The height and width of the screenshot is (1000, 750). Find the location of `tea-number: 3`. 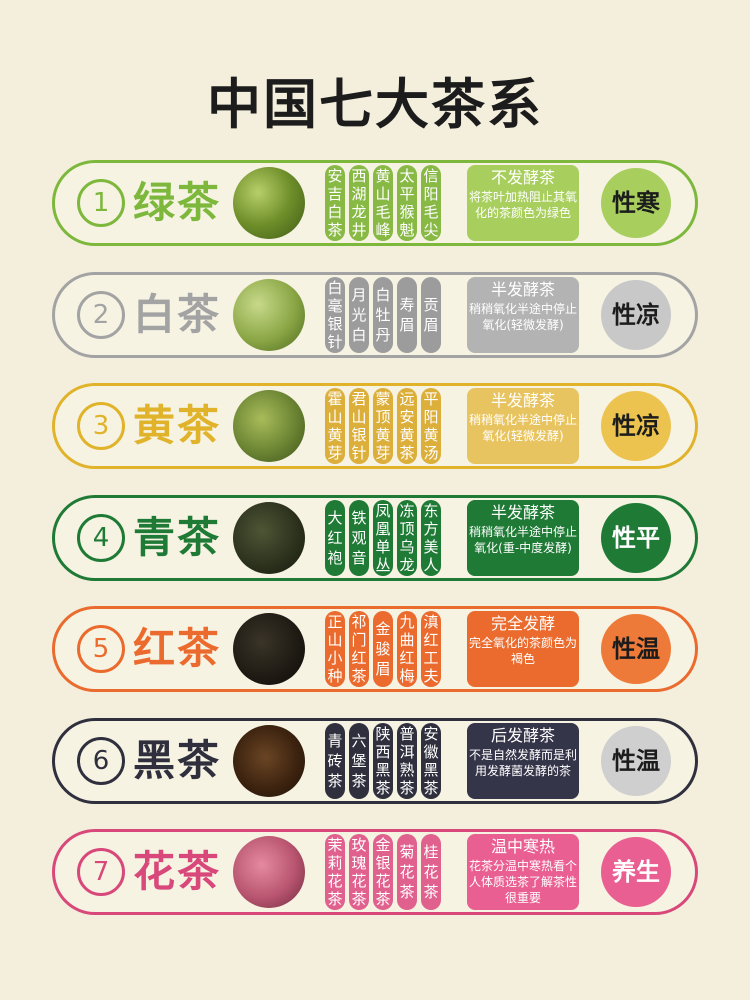

tea-number: 3 is located at coordinates (101, 426).